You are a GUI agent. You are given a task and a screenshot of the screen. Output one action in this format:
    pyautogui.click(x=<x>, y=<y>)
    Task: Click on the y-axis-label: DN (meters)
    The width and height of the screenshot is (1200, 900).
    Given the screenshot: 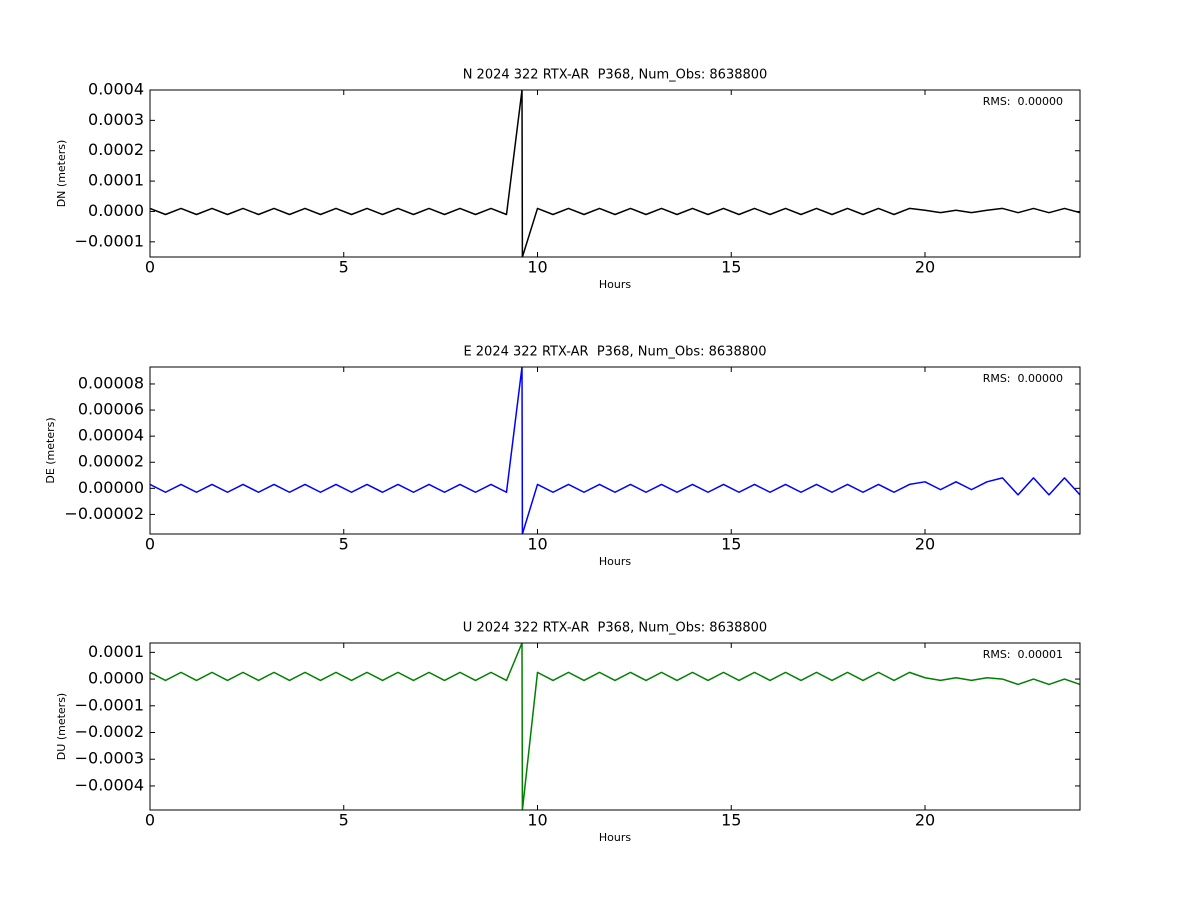 What is the action you would take?
    pyautogui.click(x=61, y=174)
    